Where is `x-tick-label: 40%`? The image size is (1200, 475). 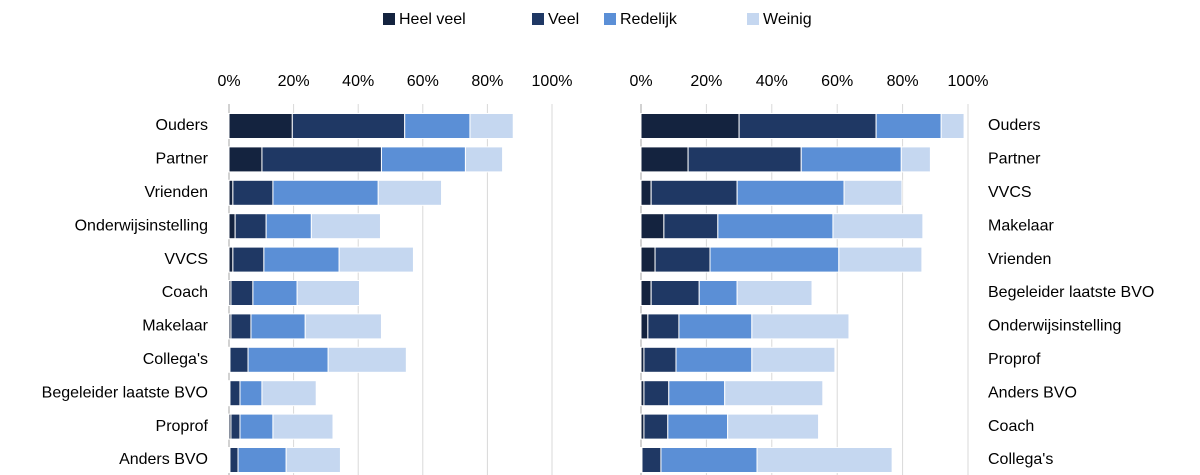 x-tick-label: 40% is located at coordinates (772, 81).